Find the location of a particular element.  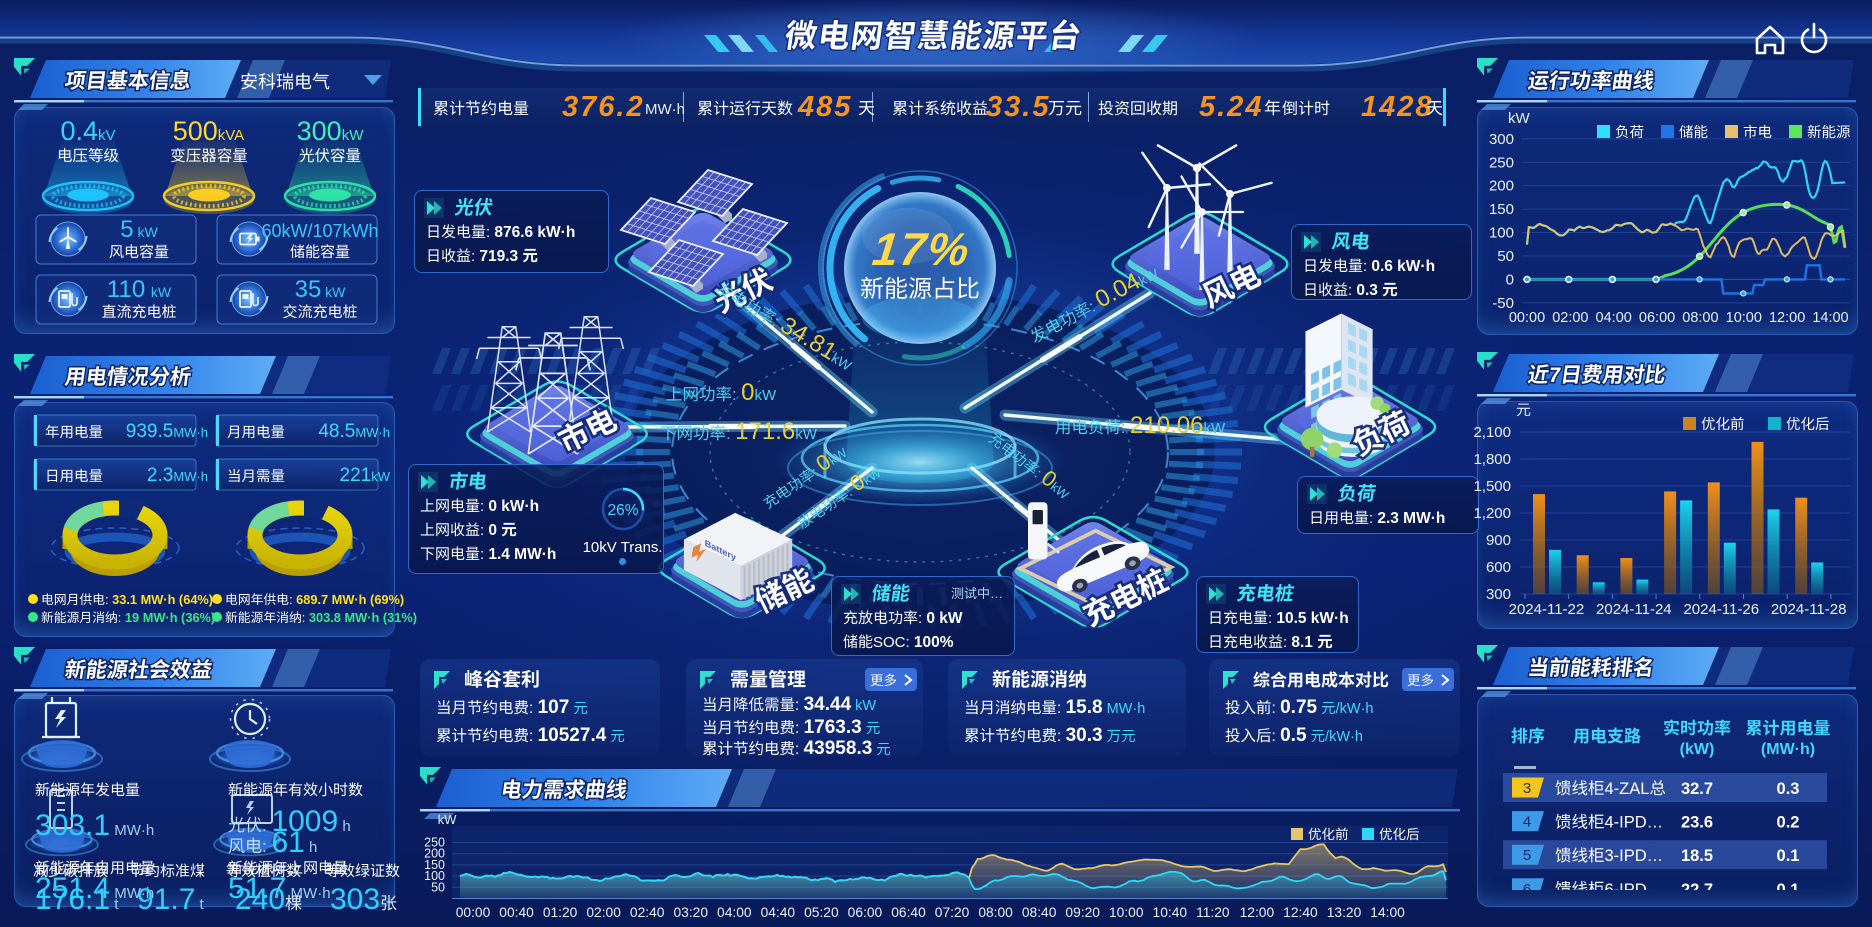

svg-text: 4-ZAL is located at coordinates (1627, 789).